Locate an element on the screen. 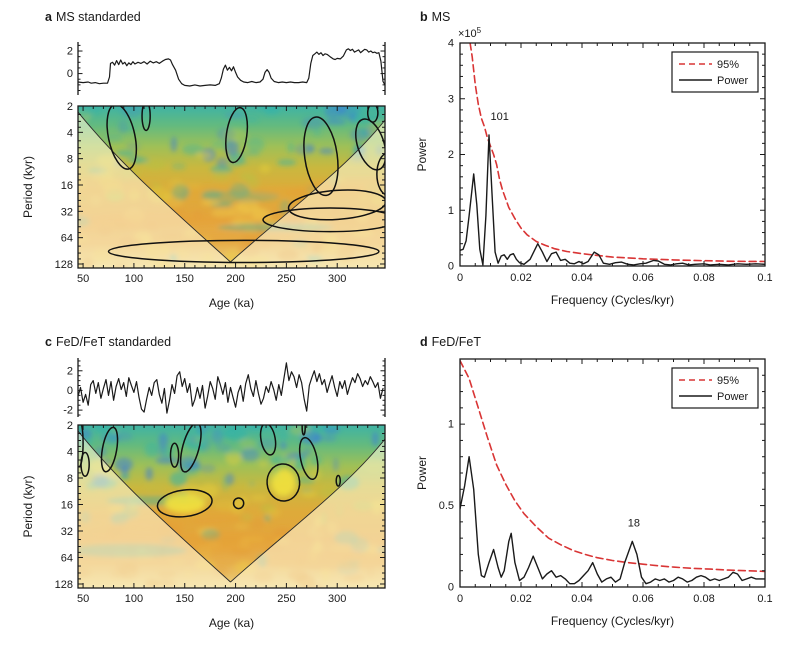 The image size is (799, 649). svg-text: 0.5 is located at coordinates (446, 506).